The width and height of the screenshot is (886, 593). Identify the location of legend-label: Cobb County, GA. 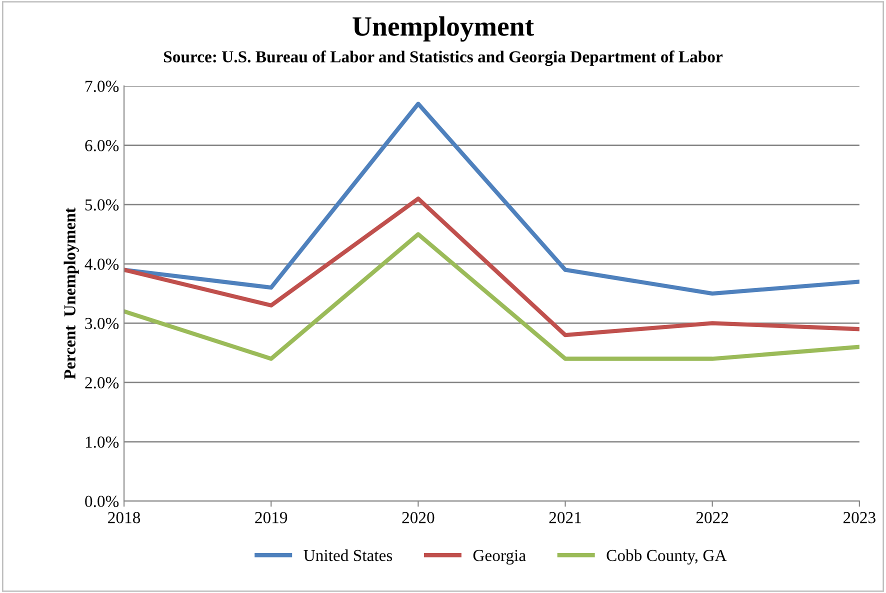
(666, 557).